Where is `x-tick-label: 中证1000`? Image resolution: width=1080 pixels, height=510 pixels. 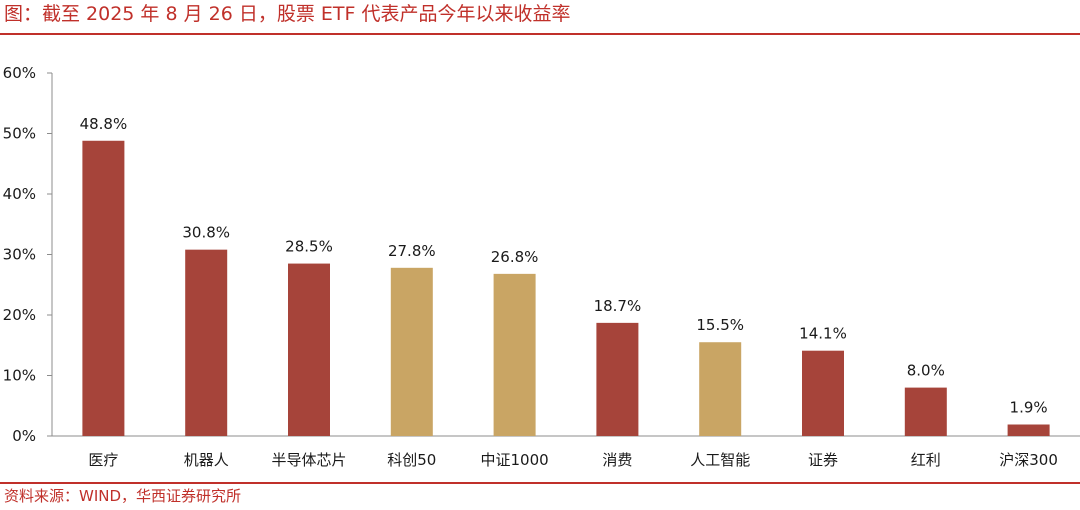
x-tick-label: 中证1000 is located at coordinates (515, 460).